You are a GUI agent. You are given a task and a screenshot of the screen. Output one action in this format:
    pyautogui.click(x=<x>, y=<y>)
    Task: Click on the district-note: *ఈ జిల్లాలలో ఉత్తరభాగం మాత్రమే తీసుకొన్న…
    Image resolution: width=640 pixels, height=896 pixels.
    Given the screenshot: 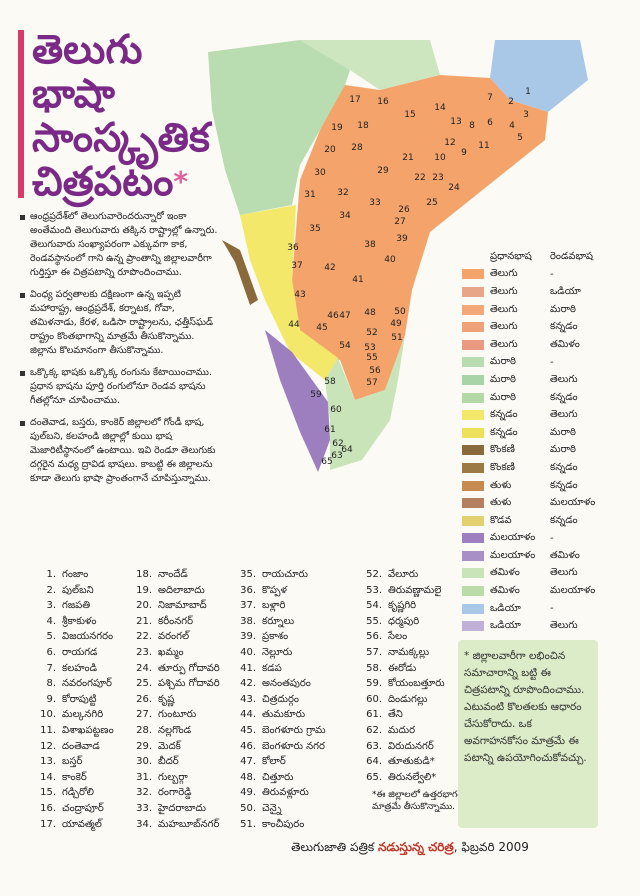 What is the action you would take?
    pyautogui.click(x=417, y=801)
    